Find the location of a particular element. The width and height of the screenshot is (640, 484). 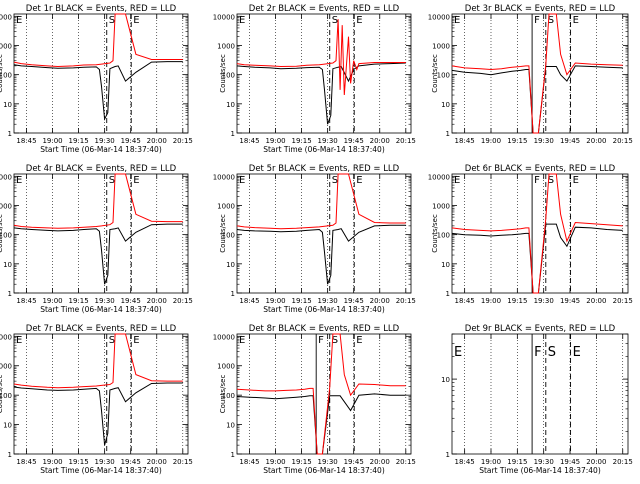

panel-title: Det 9r BLACK = Events, RED = LLD is located at coordinates (540, 329).